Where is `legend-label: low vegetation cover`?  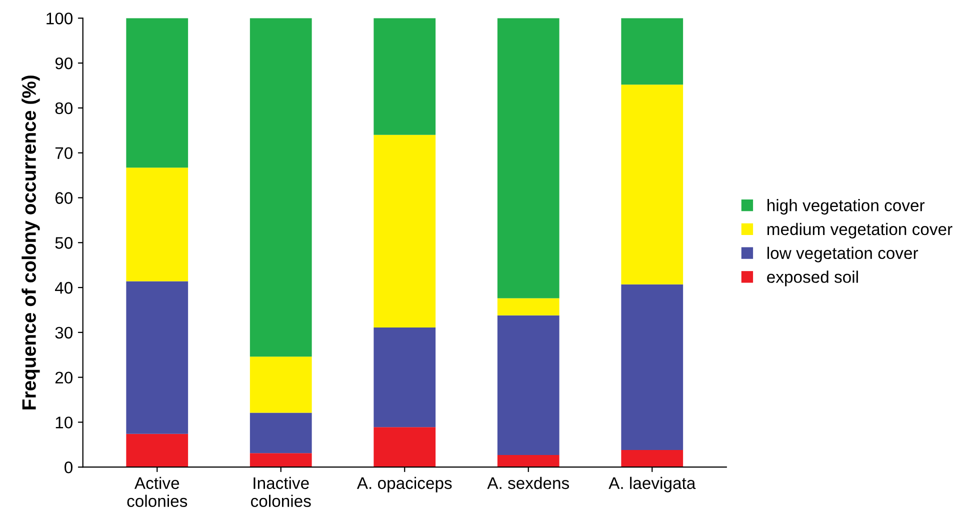 legend-label: low vegetation cover is located at coordinates (842, 254).